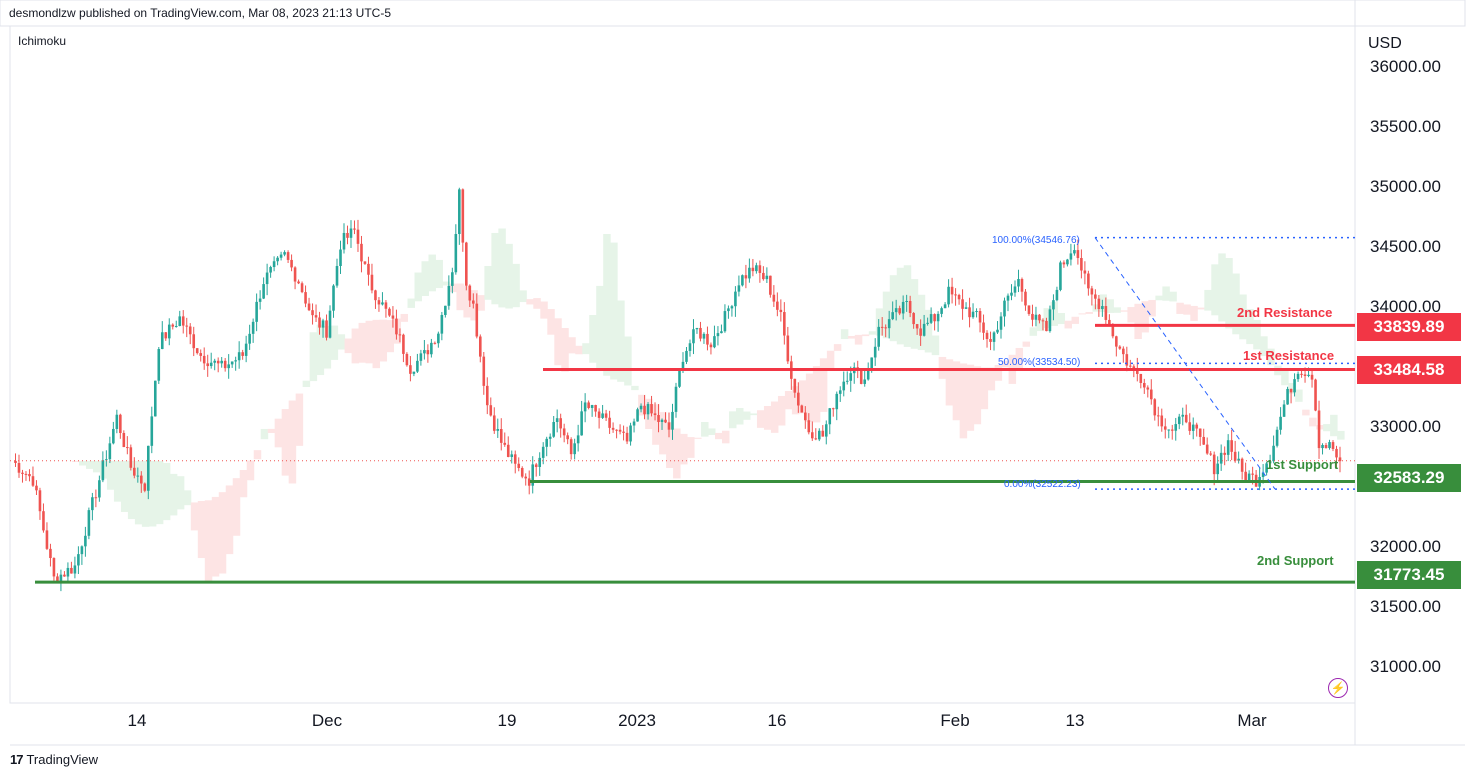  What do you see at coordinates (1338, 688) in the screenshot?
I see `lightning-icon: ⚡` at bounding box center [1338, 688].